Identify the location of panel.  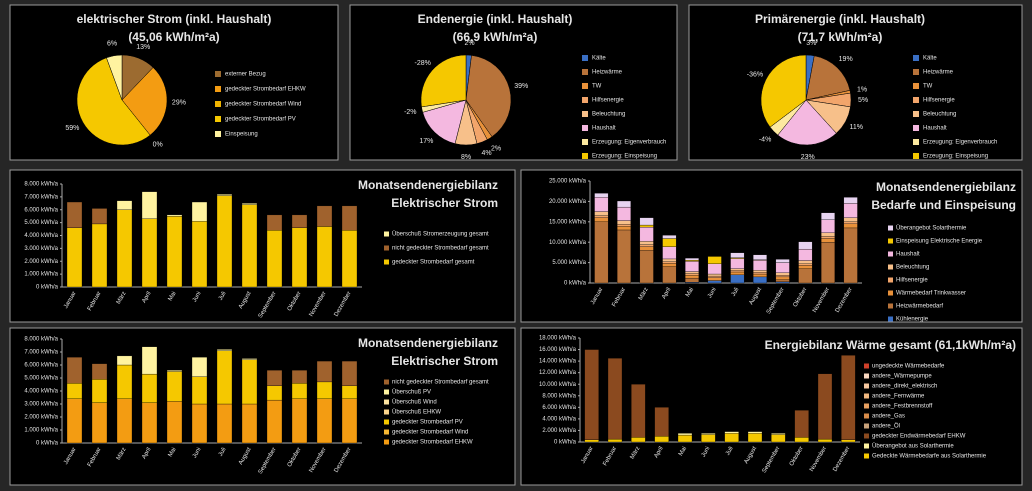
(174, 82).